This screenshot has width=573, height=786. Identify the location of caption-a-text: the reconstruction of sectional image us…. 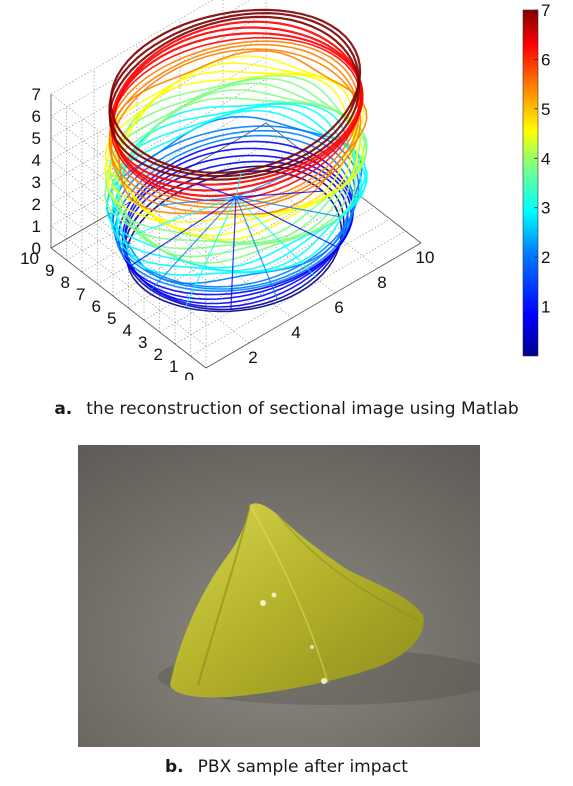
(302, 409).